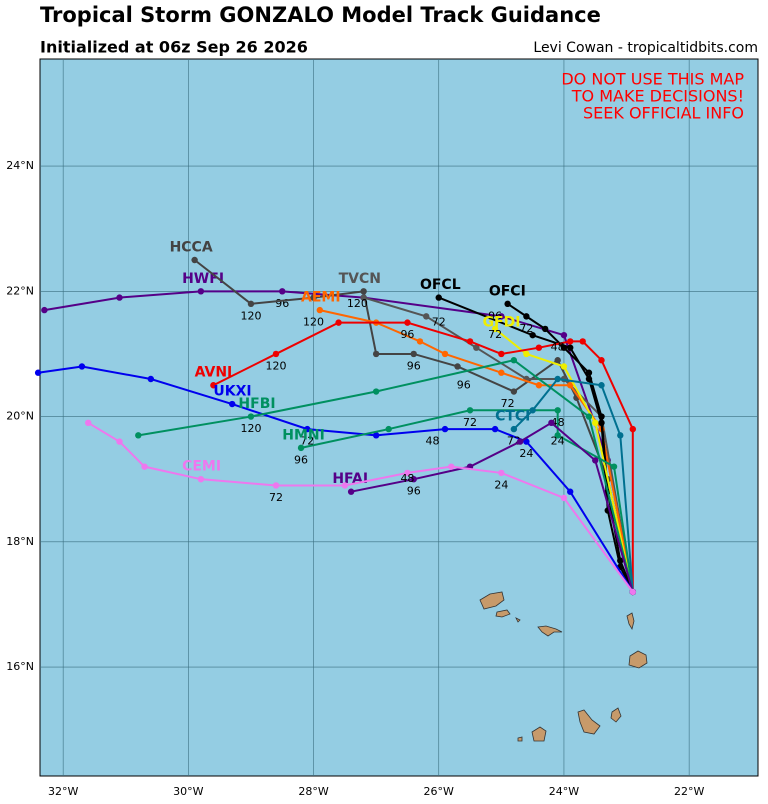 The height and width of the screenshot is (804, 768). What do you see at coordinates (563, 666) in the screenshot?
I see `islands` at bounding box center [563, 666].